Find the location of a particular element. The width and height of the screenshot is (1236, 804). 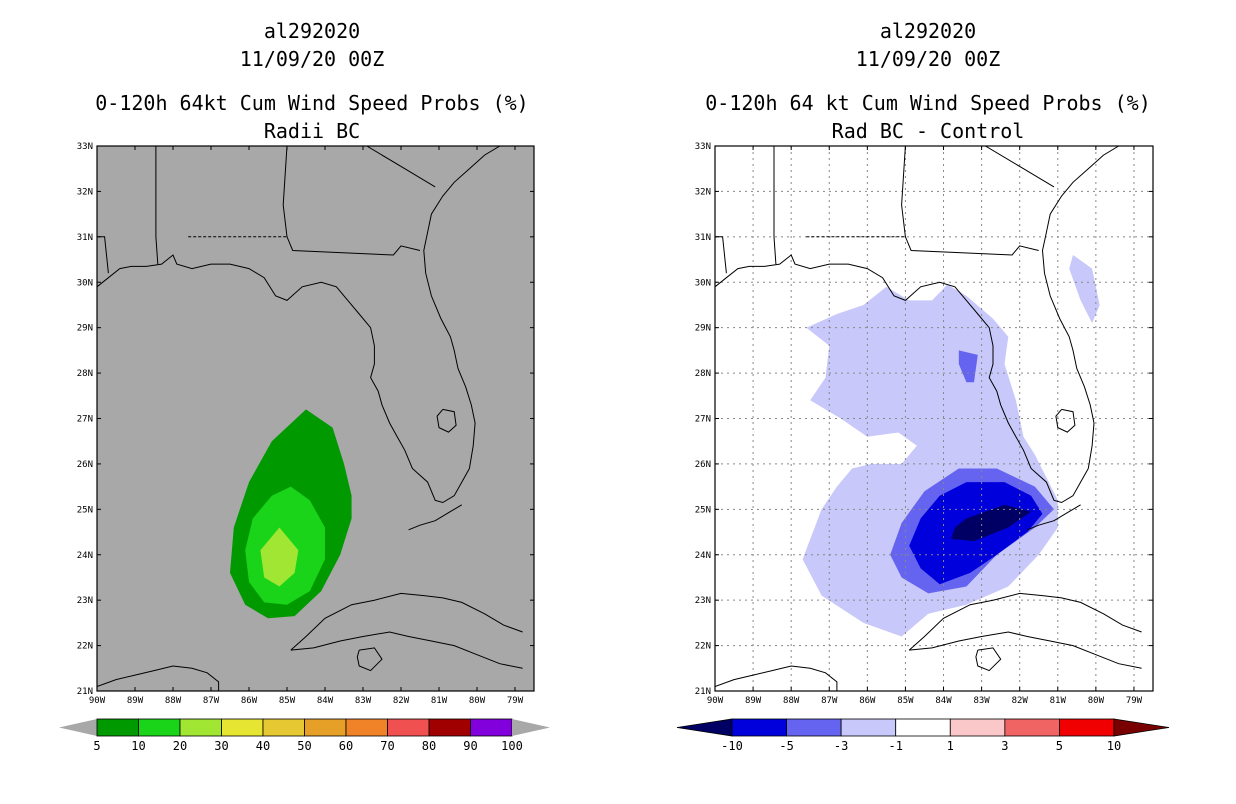

x-tick-label: 87W is located at coordinates (829, 701).